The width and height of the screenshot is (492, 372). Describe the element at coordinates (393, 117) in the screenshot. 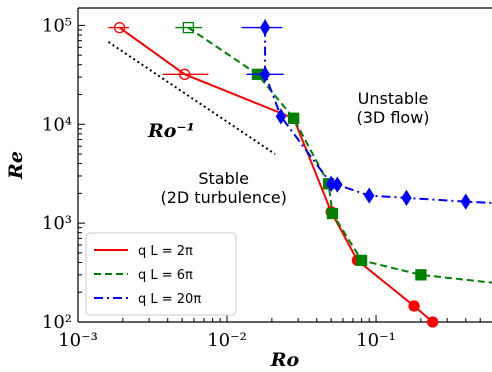

I see `annotation-text: (3D flow)` at that location.